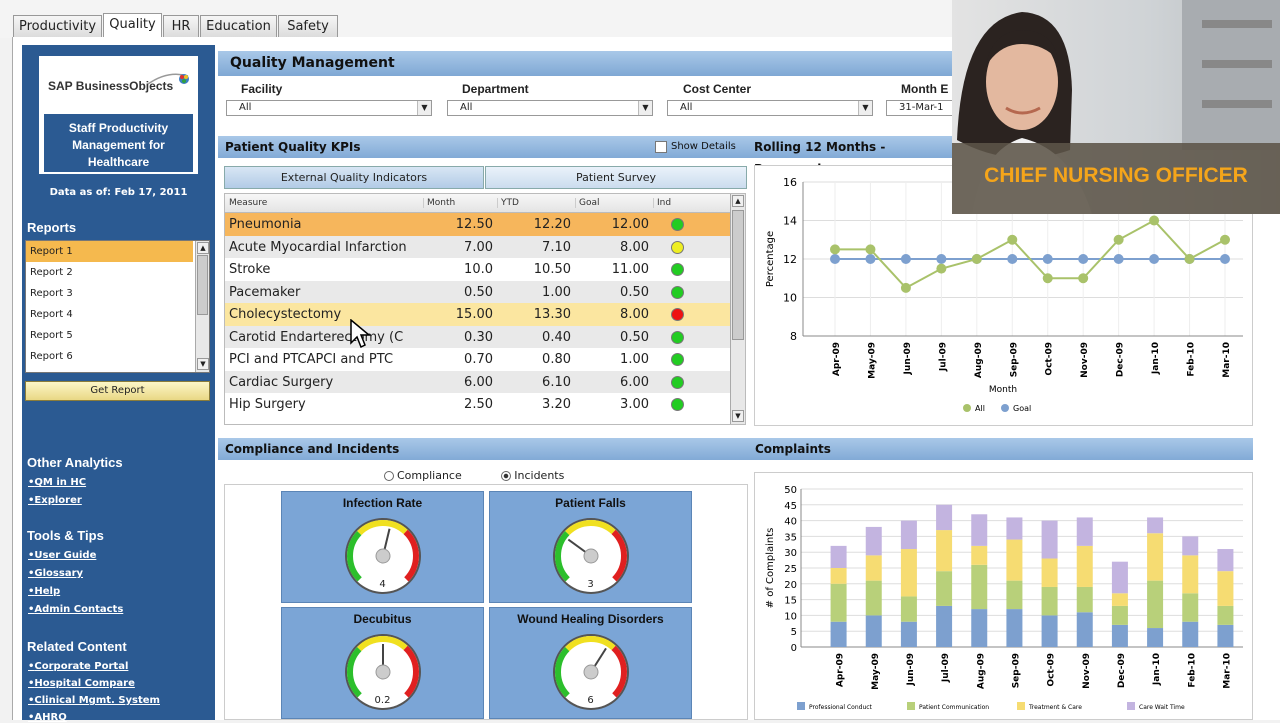 The height and width of the screenshot is (723, 1280). I want to click on cost-center-select: All ▼, so click(770, 108).